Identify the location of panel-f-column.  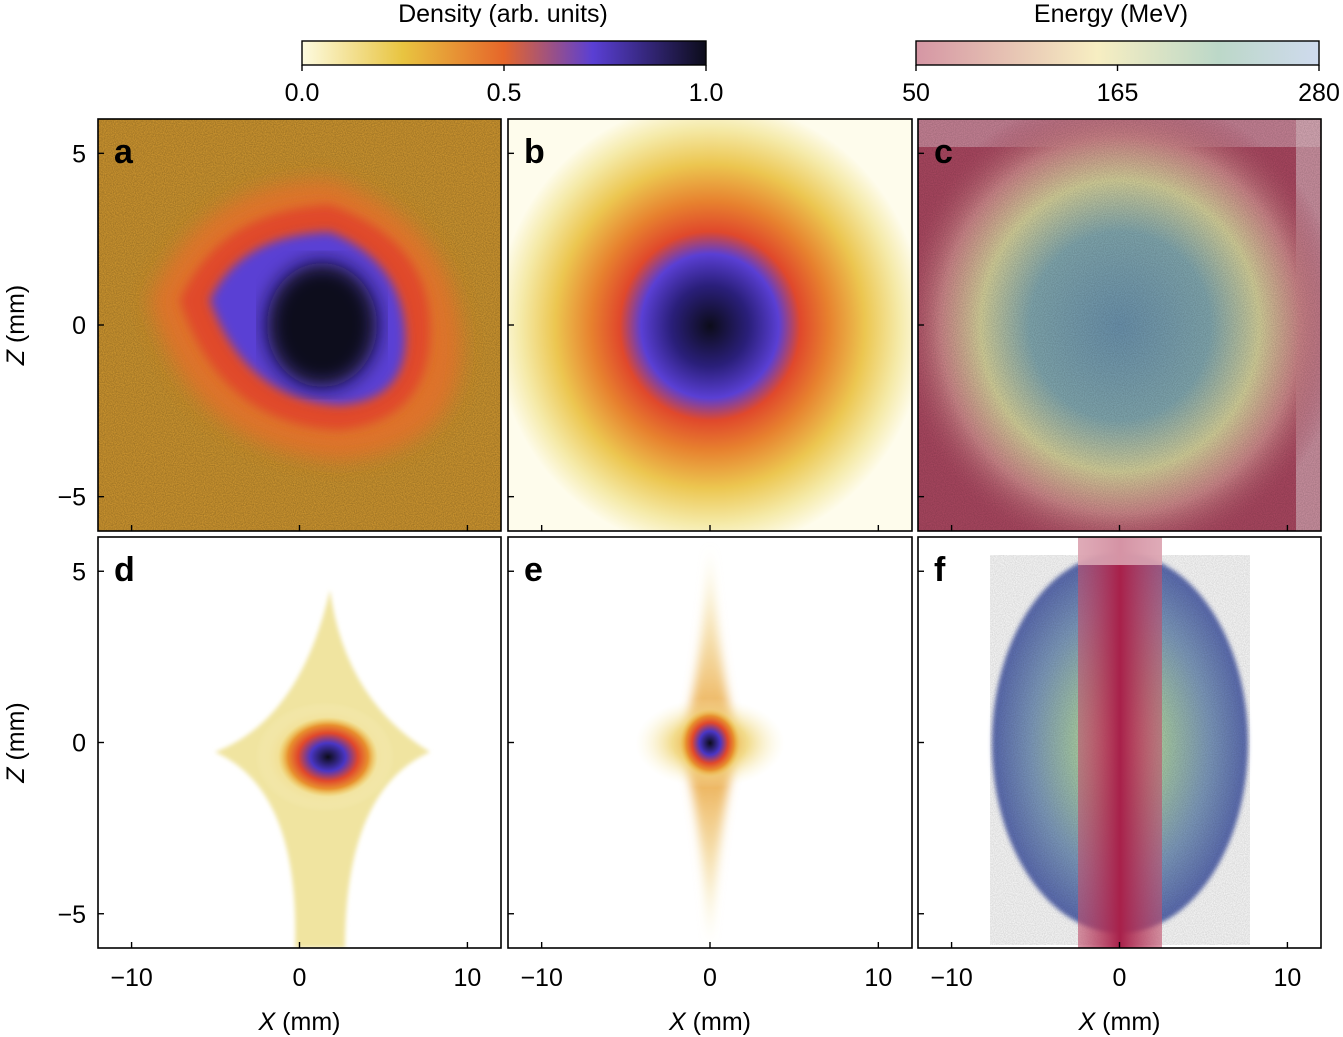
(1120, 742).